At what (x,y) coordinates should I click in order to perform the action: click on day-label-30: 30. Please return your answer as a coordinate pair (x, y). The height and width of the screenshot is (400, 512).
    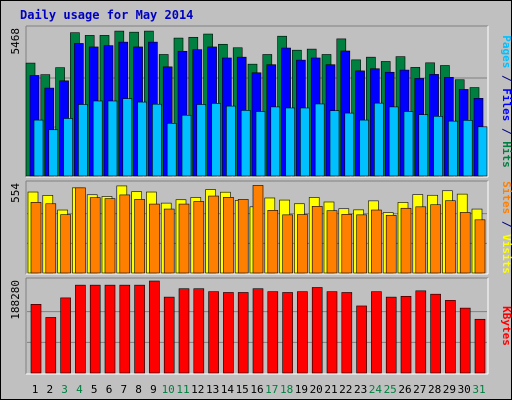
    Looking at the image, I should click on (464, 389).